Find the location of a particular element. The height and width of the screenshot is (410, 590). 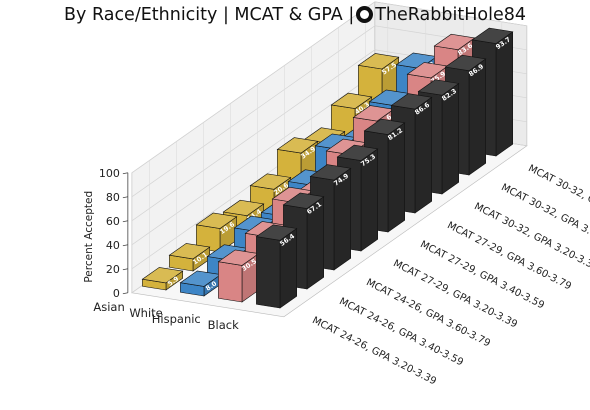

category-label: MCAT 27-29, GPA 3.60-3.79 is located at coordinates (509, 256).